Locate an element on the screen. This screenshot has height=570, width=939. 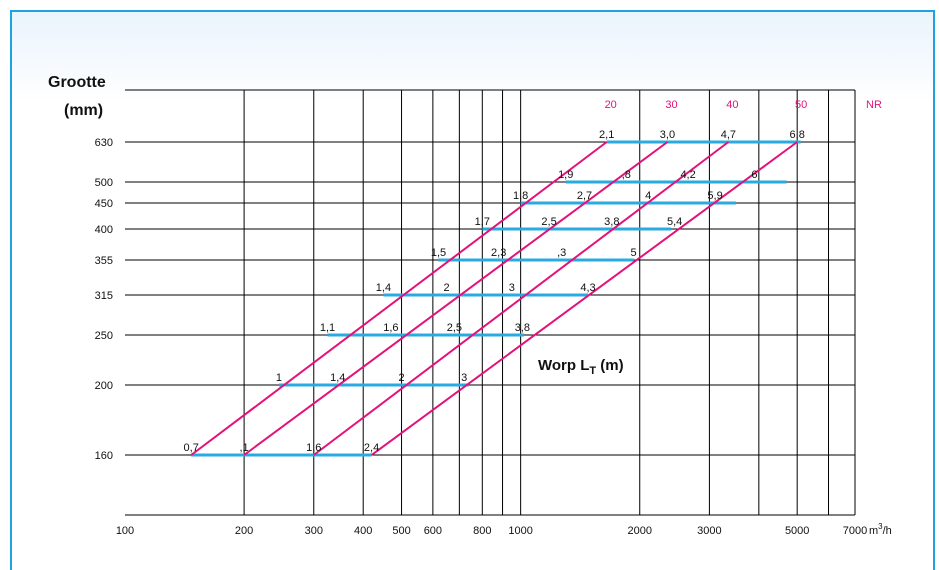
throw-label: 5,9 is located at coordinates (714, 196).